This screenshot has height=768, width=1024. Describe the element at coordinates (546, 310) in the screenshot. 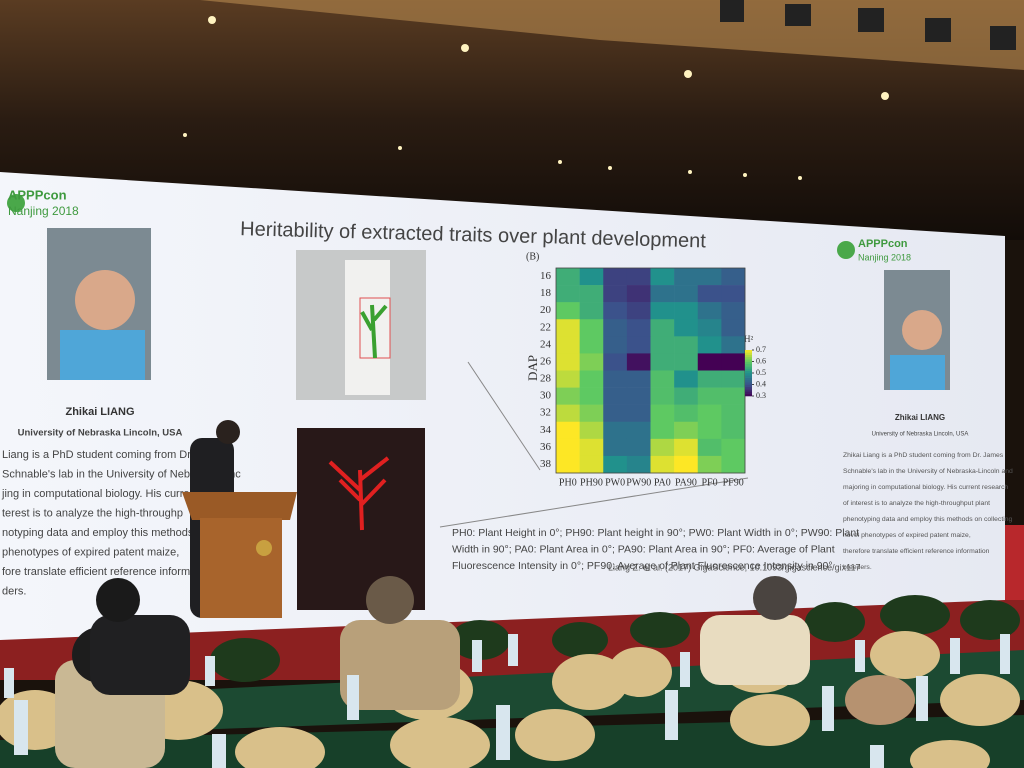

I see `row-label: 20` at that location.